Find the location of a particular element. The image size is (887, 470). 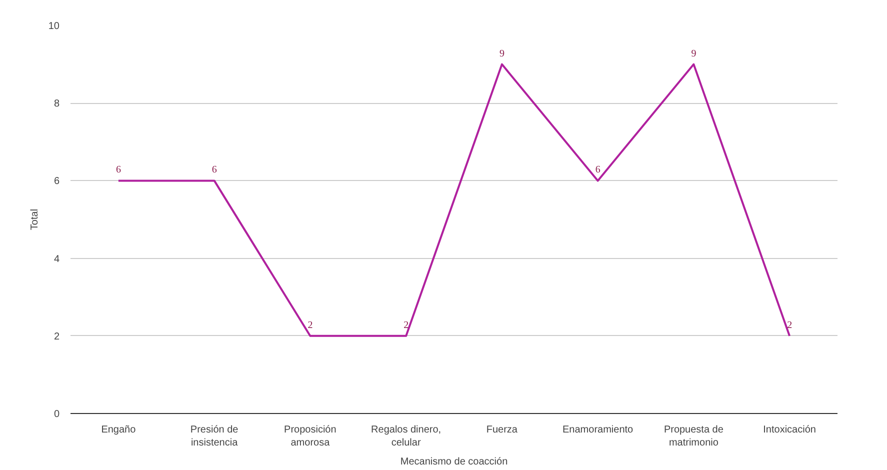

y-tick-label: 10 is located at coordinates (54, 26).